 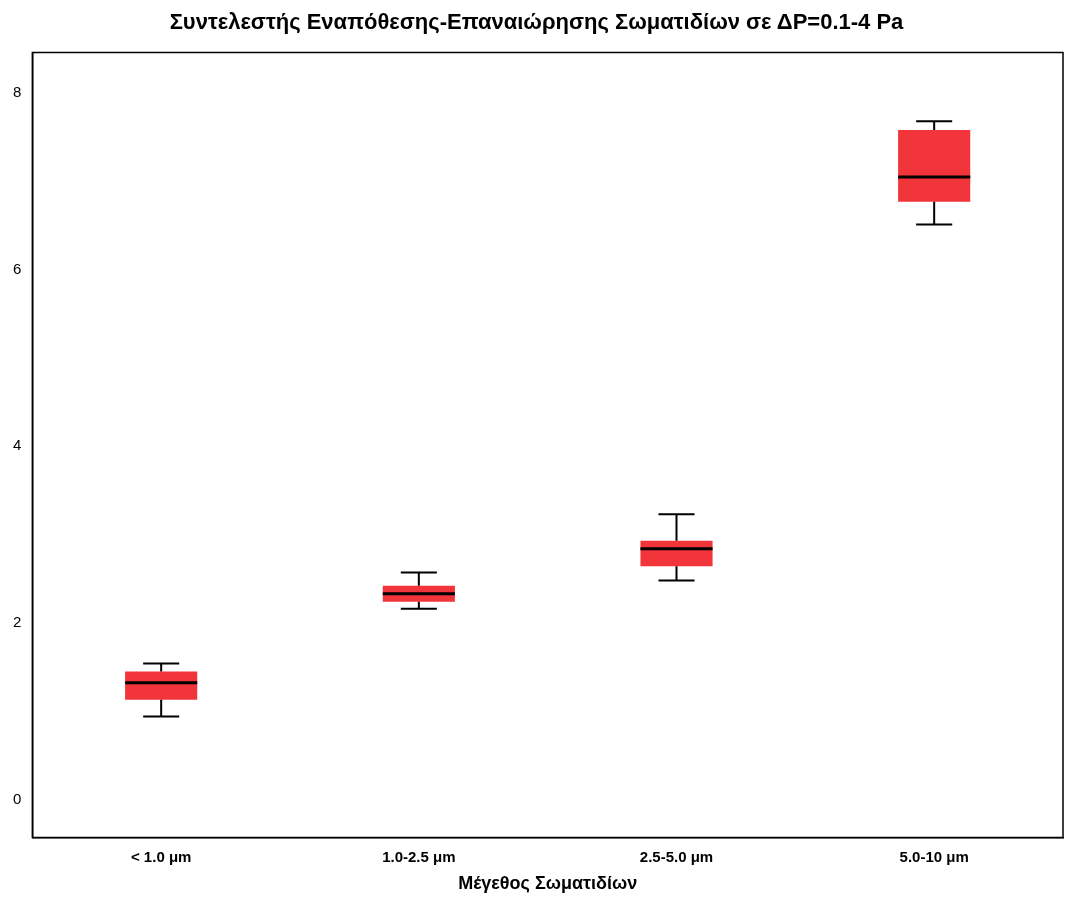 What do you see at coordinates (934, 856) in the screenshot?
I see `x-tick-label: 5.0-10 μm` at bounding box center [934, 856].